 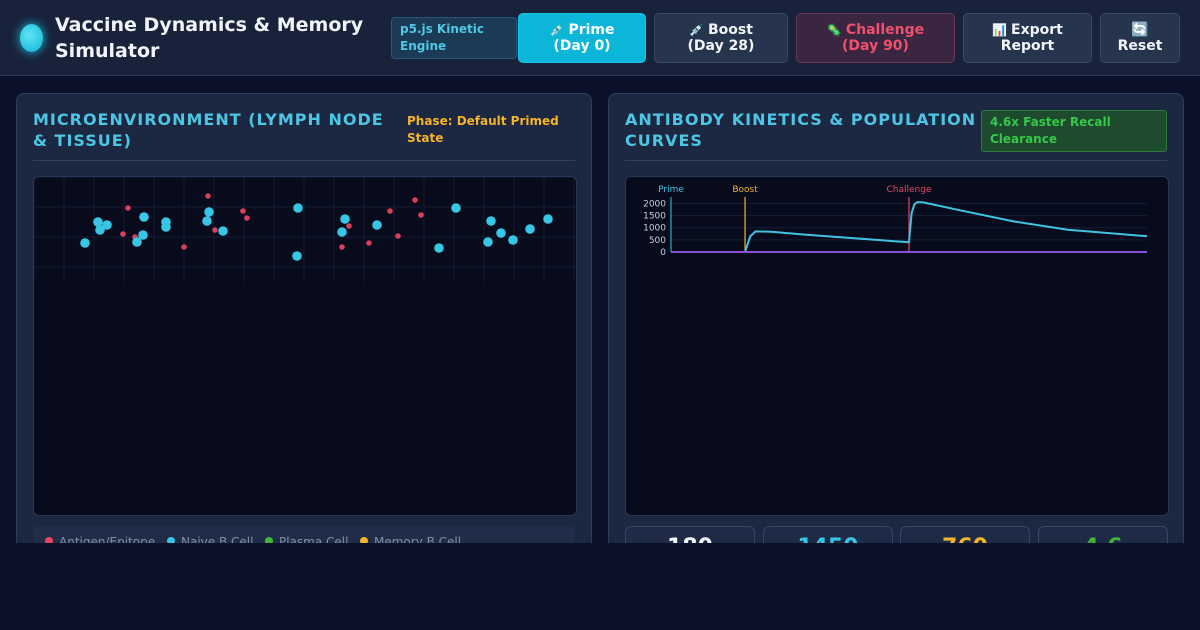 I want to click on reset-button-label: Reset, so click(x=1140, y=46).